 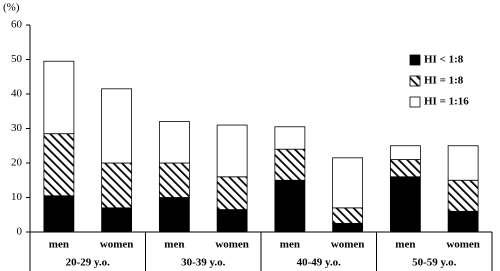 What do you see at coordinates (446, 102) in the screenshot?
I see `legend-label: HI = 1:16` at bounding box center [446, 102].